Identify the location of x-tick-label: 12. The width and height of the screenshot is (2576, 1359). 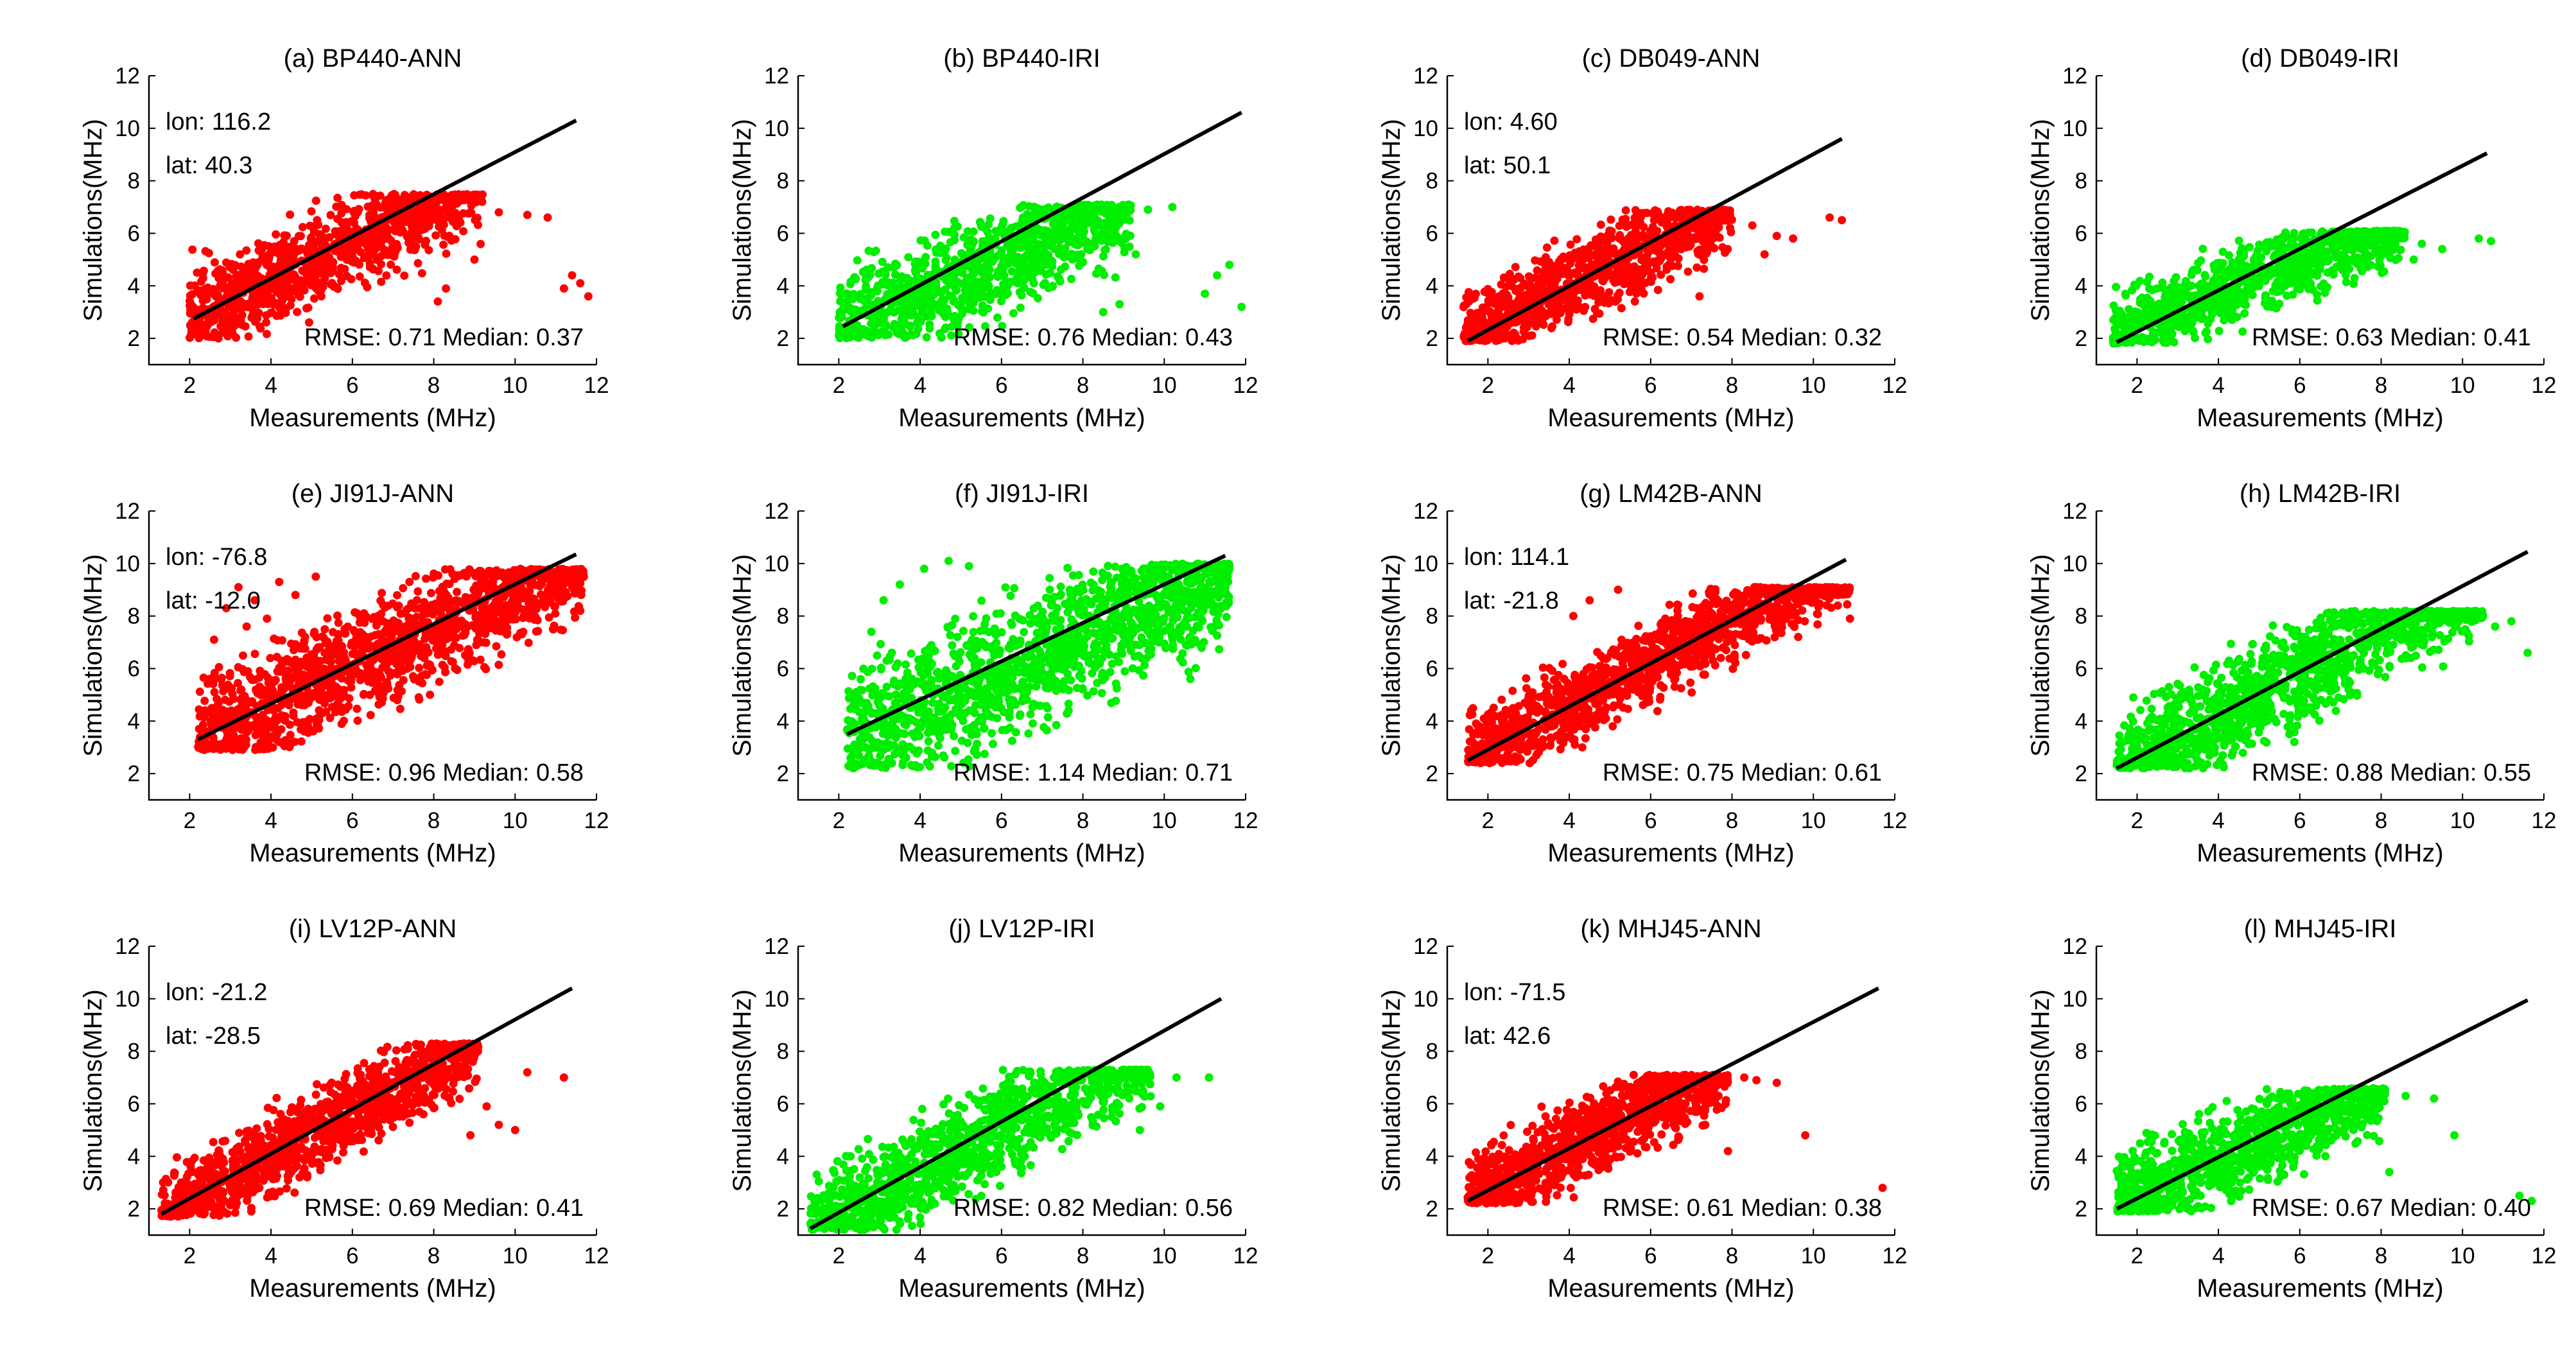
(1245, 386).